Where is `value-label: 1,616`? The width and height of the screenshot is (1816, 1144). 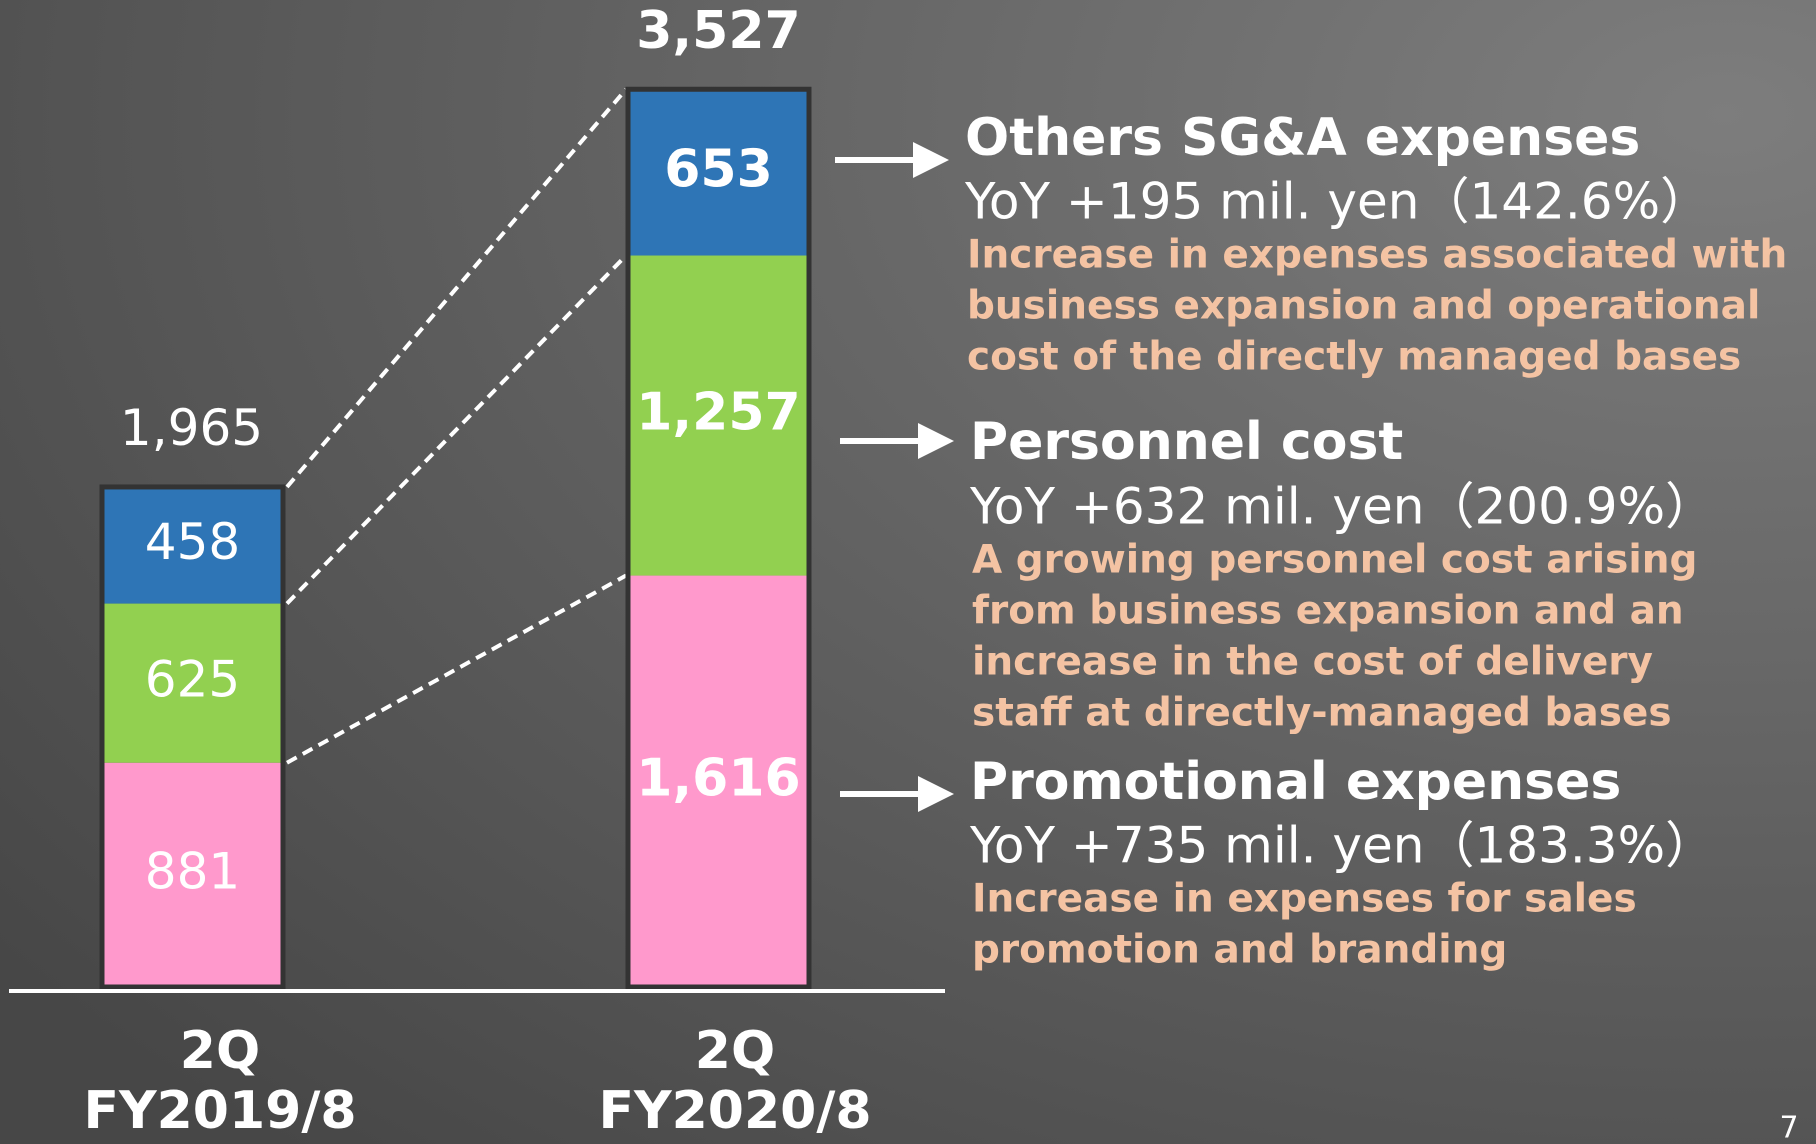
value-label: 1,616 is located at coordinates (718, 778).